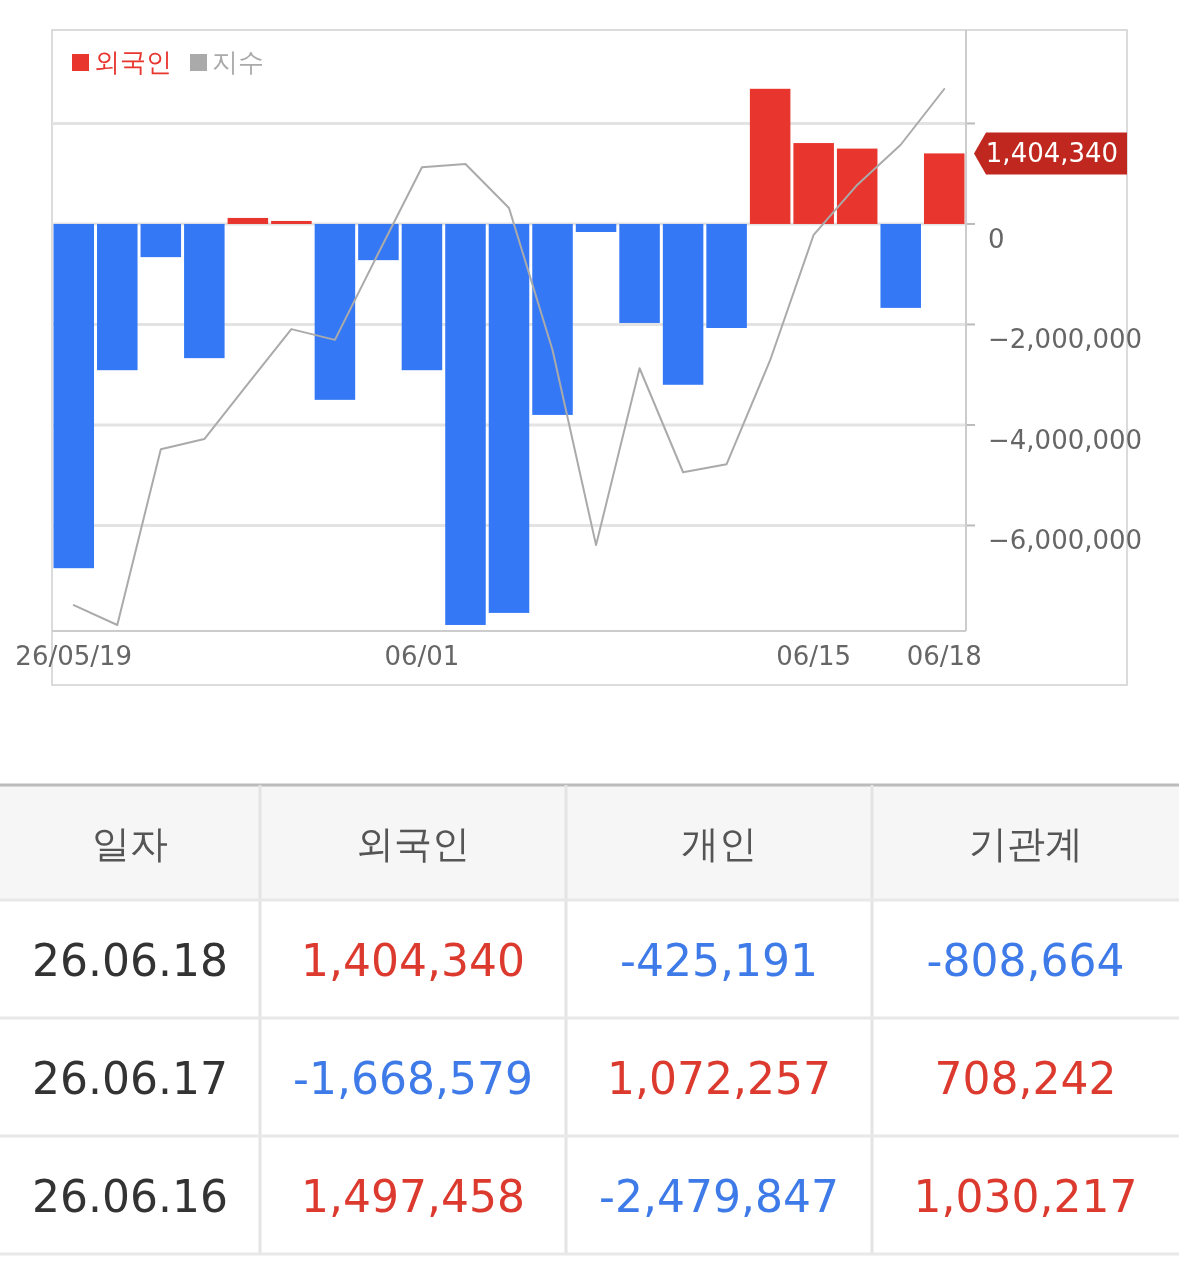  What do you see at coordinates (944, 656) in the screenshot?
I see `x-tick-label: 06/18` at bounding box center [944, 656].